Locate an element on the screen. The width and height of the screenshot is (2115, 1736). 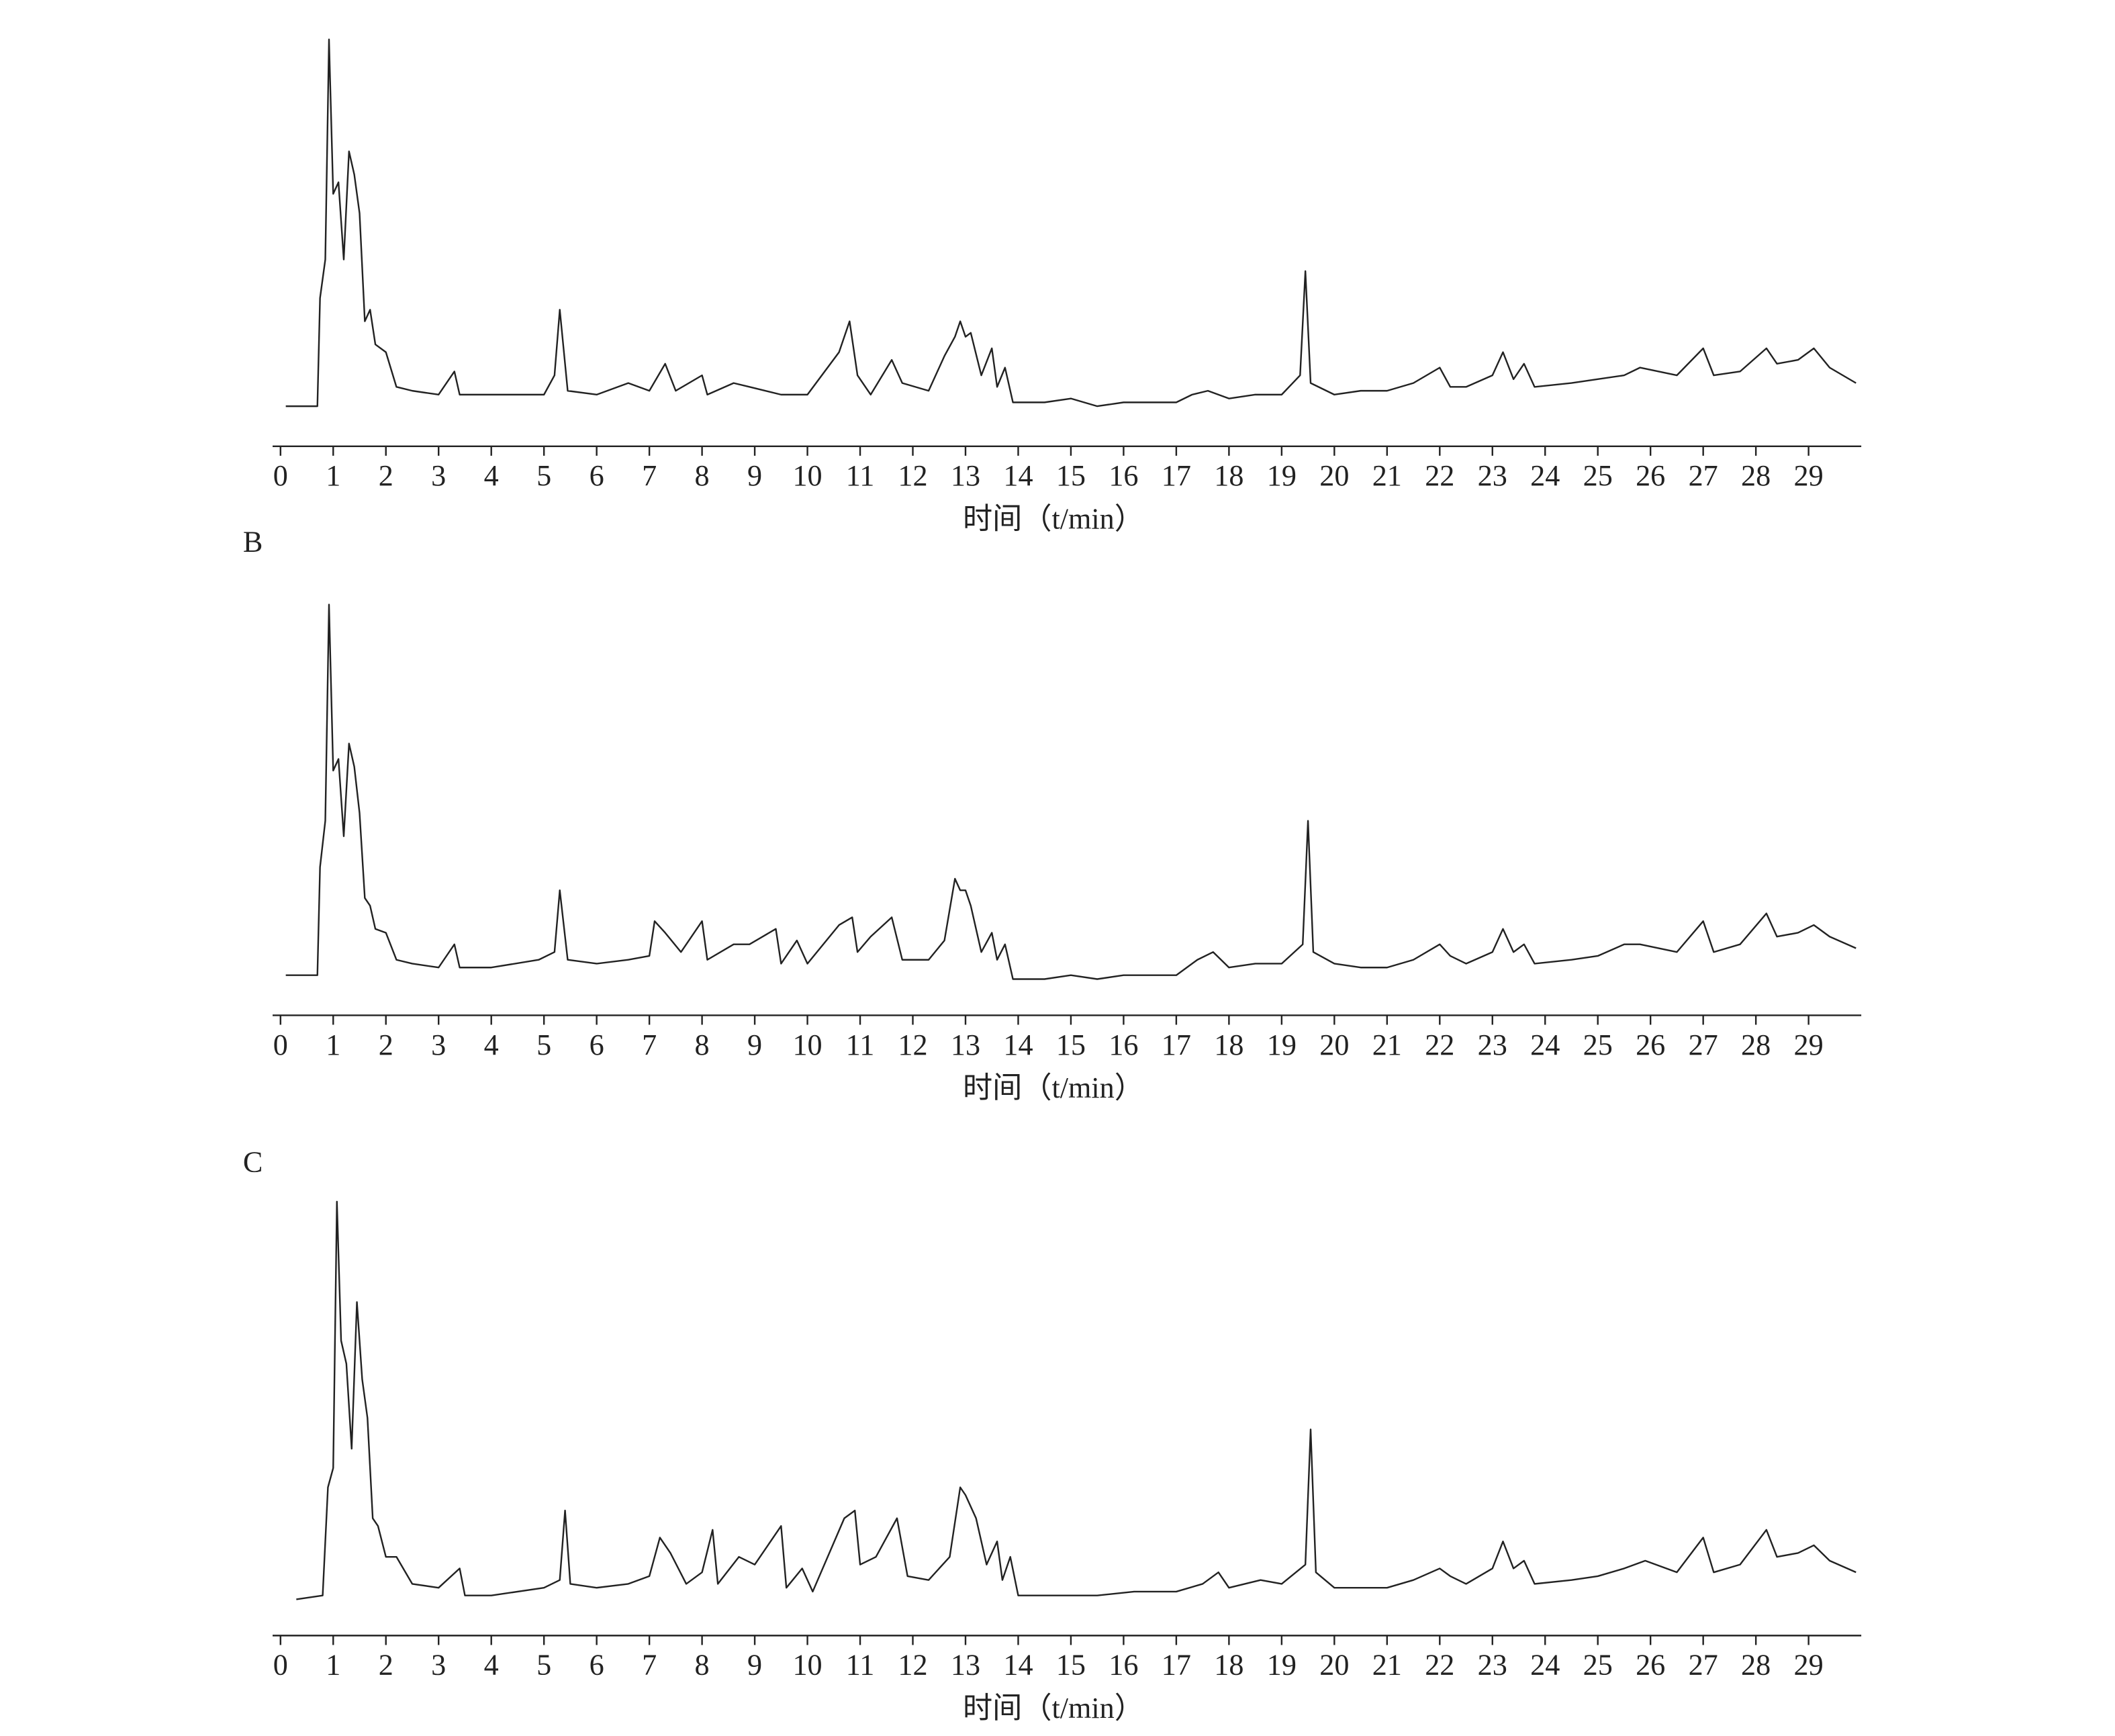
panel-label: B is located at coordinates (253, 542).